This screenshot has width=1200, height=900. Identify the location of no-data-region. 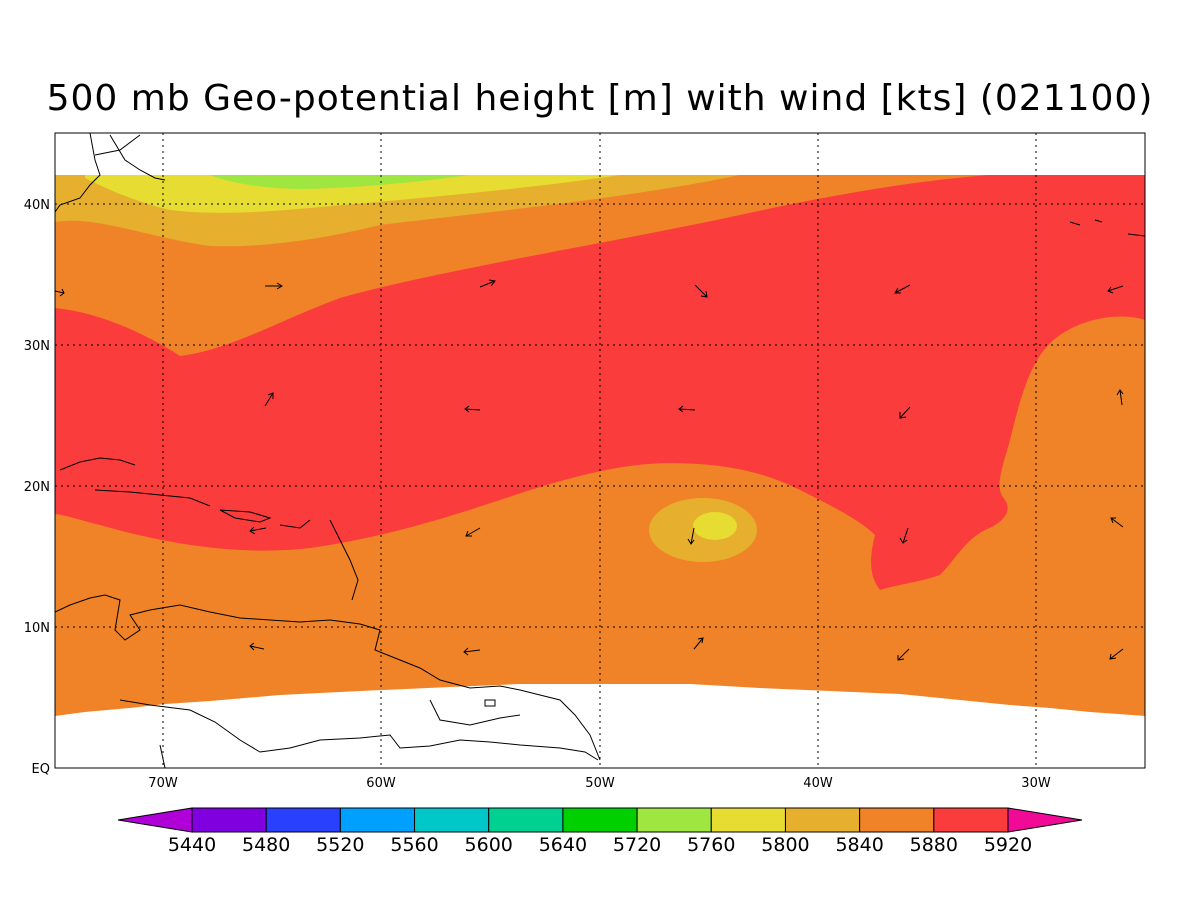
(600, 726).